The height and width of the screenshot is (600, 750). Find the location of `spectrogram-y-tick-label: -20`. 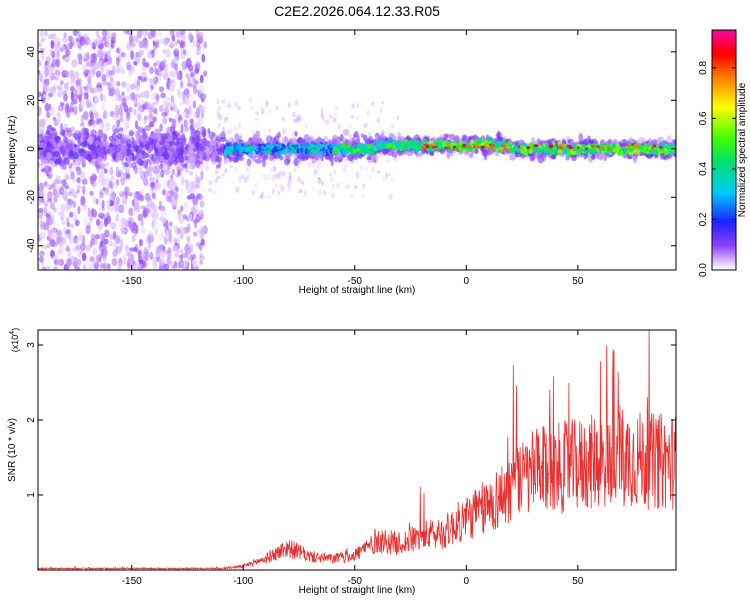

spectrogram-y-tick-label: -20 is located at coordinates (31, 197).